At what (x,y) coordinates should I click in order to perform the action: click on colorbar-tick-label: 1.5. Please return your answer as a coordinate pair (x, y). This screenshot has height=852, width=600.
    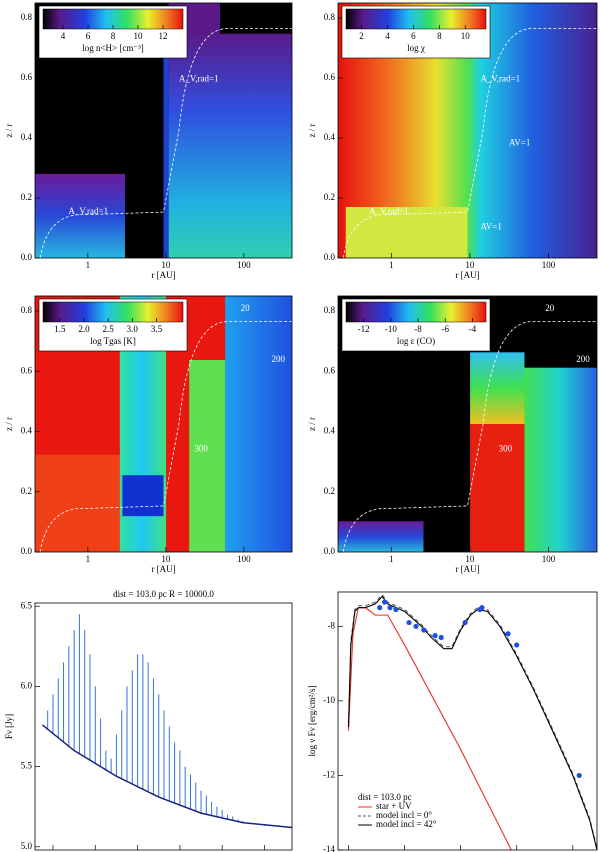
    Looking at the image, I should click on (60, 329).